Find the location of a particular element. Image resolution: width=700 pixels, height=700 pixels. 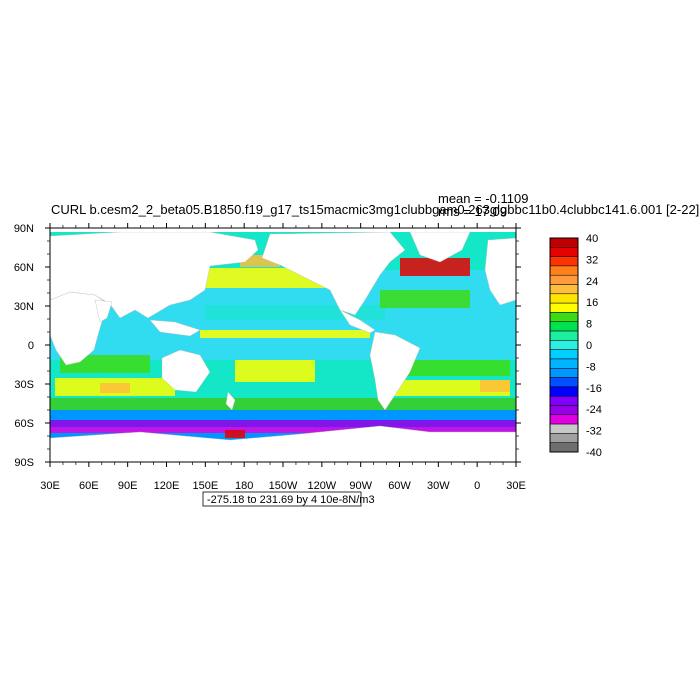

land-eurasia is located at coordinates (154, 275).